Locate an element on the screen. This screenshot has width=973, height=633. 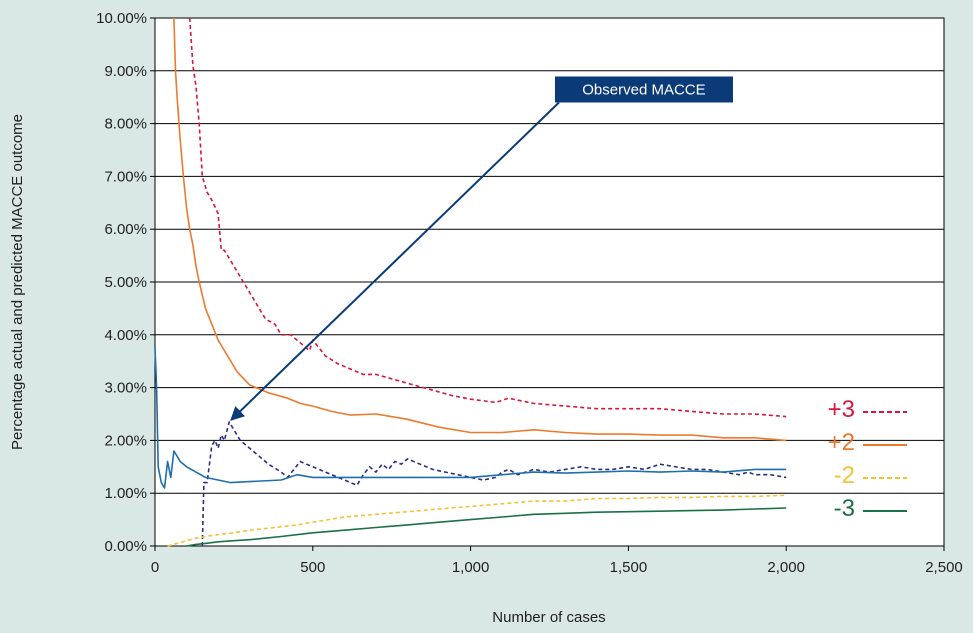
y-tick-label: 10.00% is located at coordinates (121, 18).